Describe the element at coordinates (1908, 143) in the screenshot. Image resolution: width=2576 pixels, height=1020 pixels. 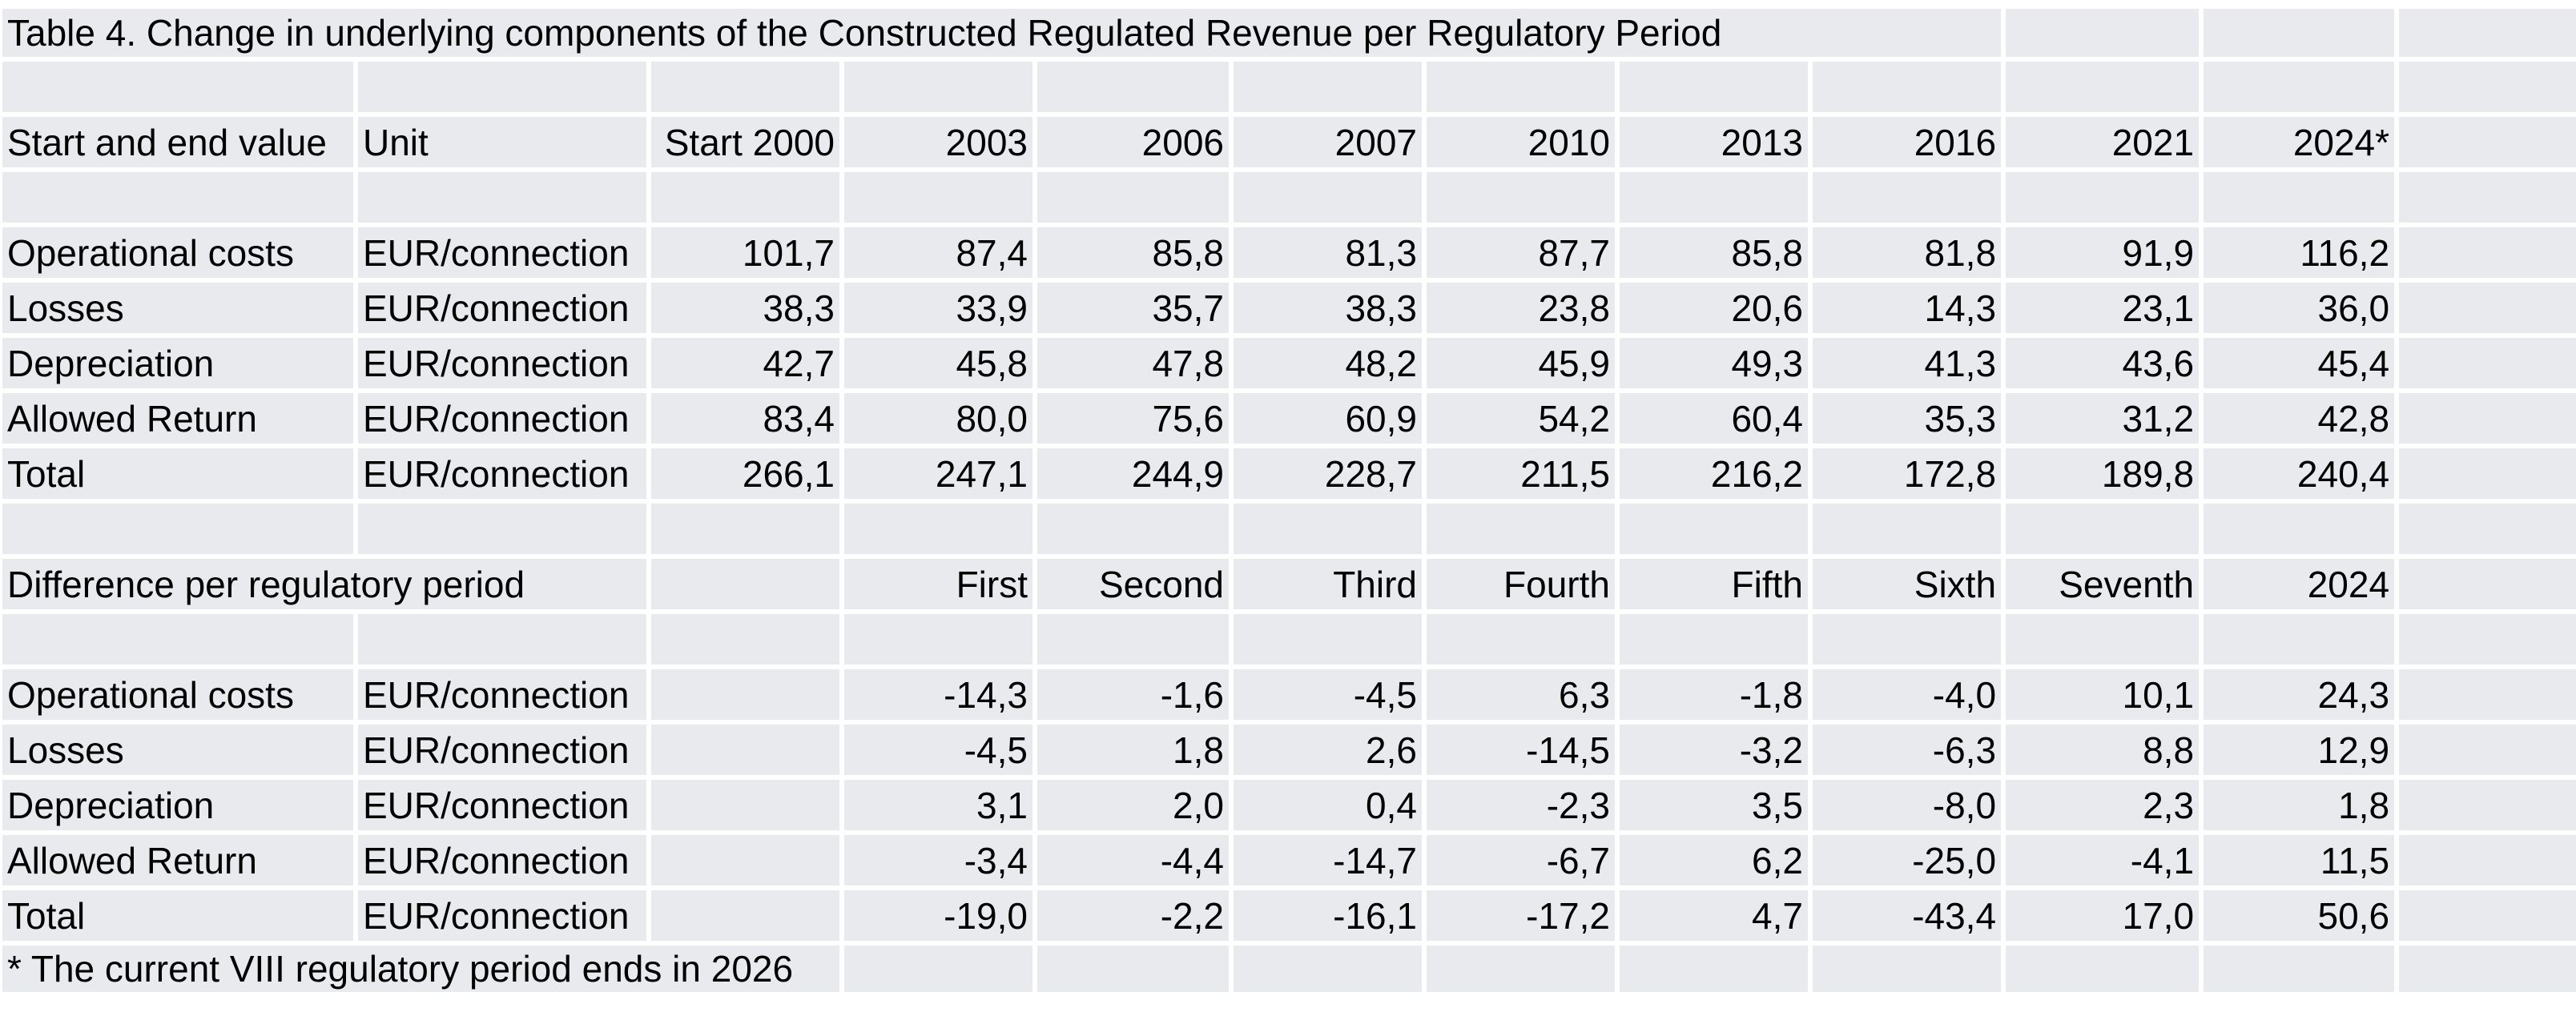
I see `column-header: 2016` at that location.